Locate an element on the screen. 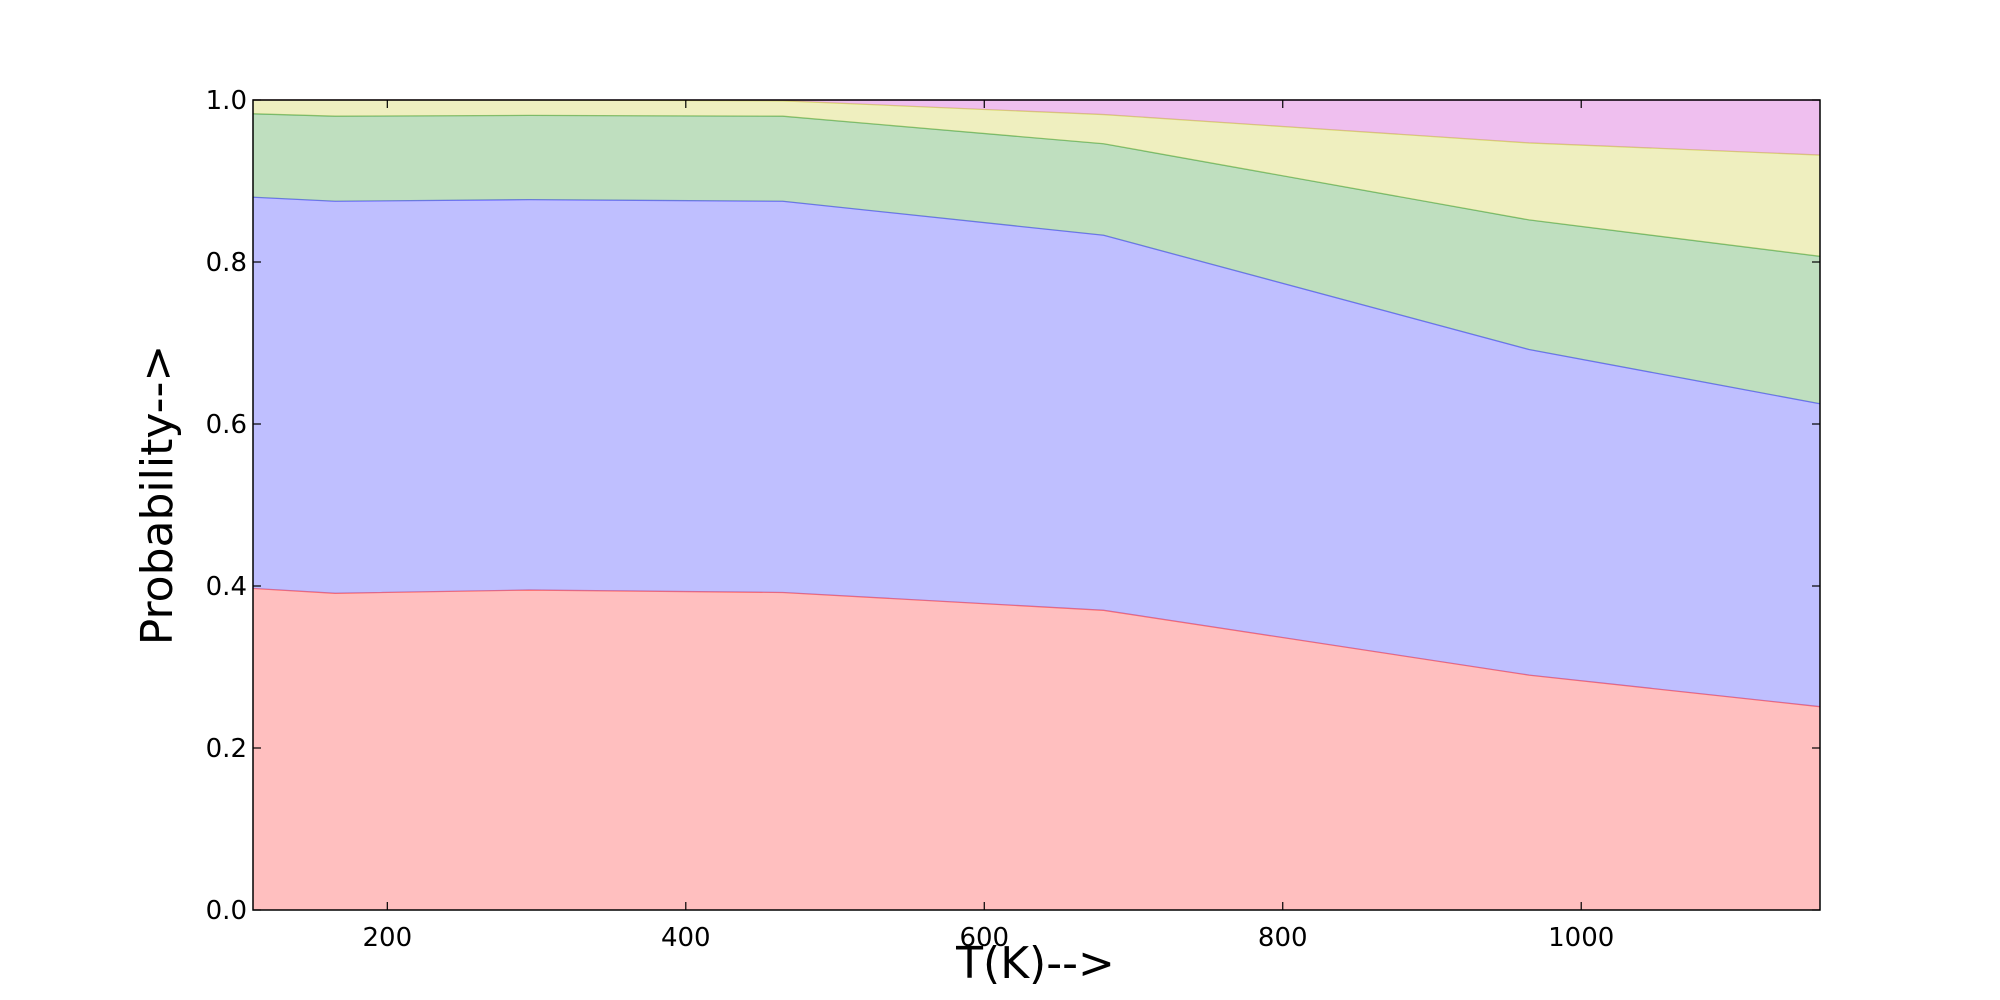  y-tick-label: 1.0 is located at coordinates (226, 101).